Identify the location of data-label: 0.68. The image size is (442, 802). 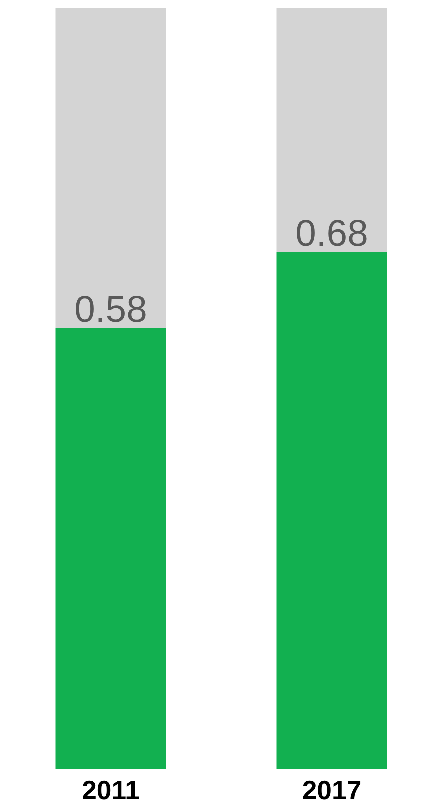
(332, 233).